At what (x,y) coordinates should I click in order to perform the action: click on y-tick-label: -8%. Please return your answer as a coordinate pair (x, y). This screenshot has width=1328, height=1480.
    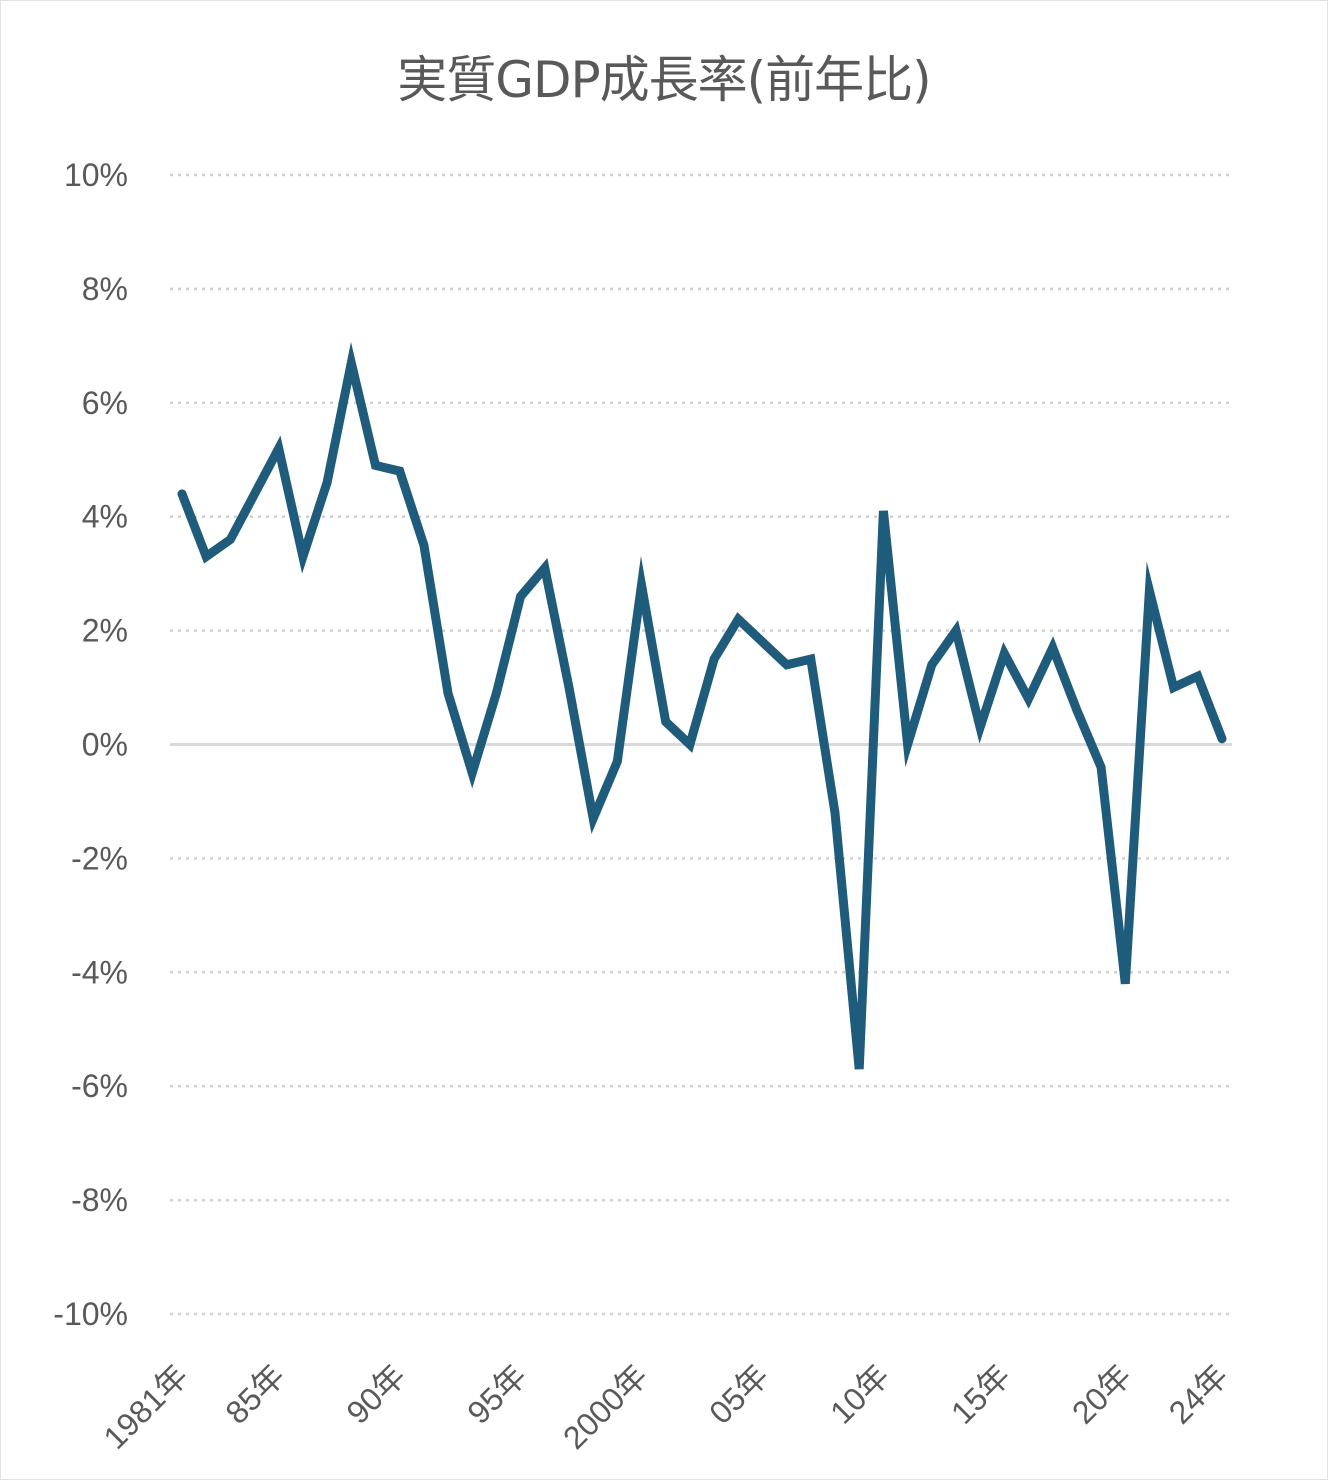
    Looking at the image, I should click on (99, 1200).